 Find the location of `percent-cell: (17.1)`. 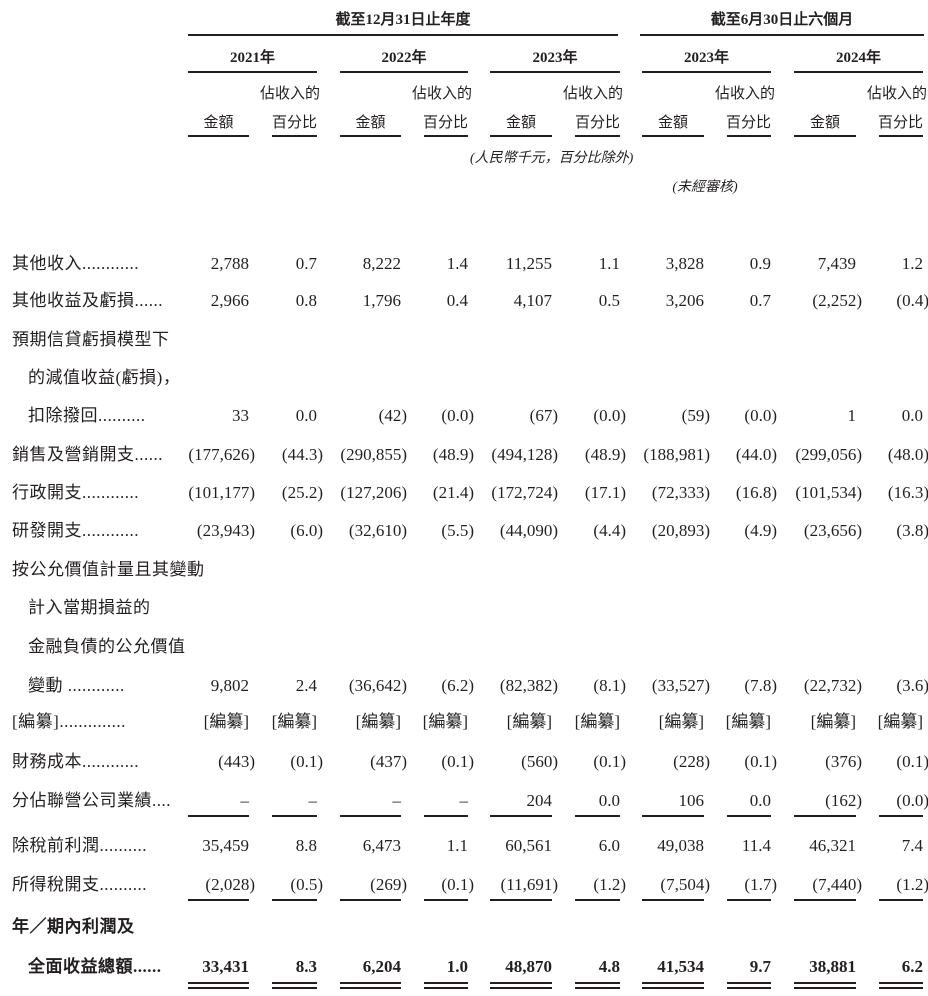

percent-cell: (17.1) is located at coordinates (605, 492).